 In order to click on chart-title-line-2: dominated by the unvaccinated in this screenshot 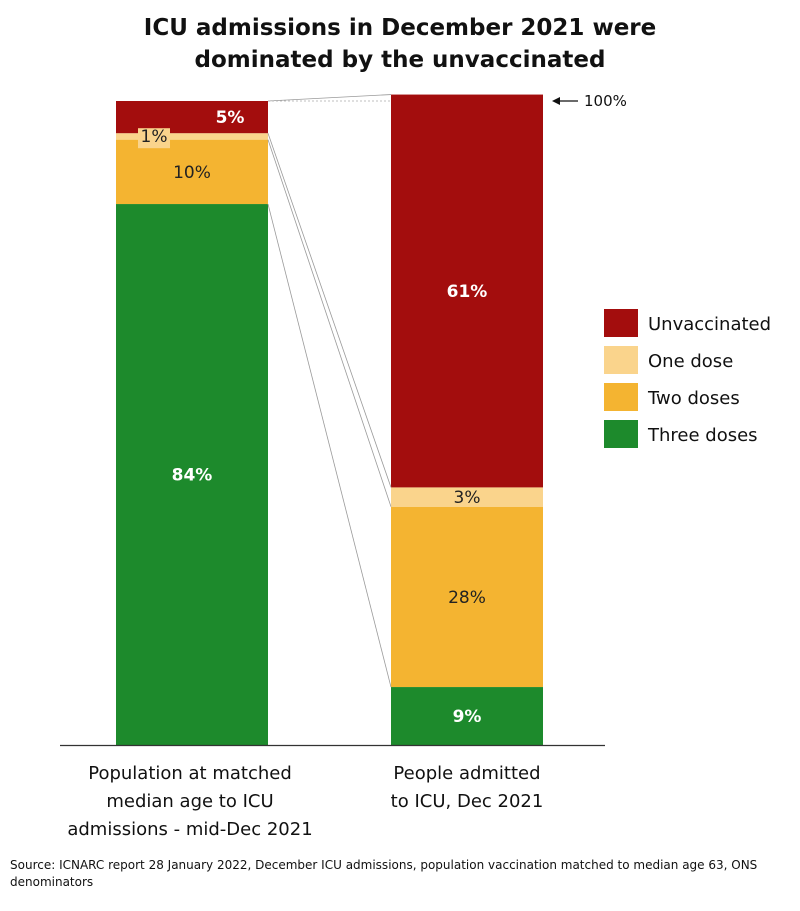, I will do `click(400, 60)`.